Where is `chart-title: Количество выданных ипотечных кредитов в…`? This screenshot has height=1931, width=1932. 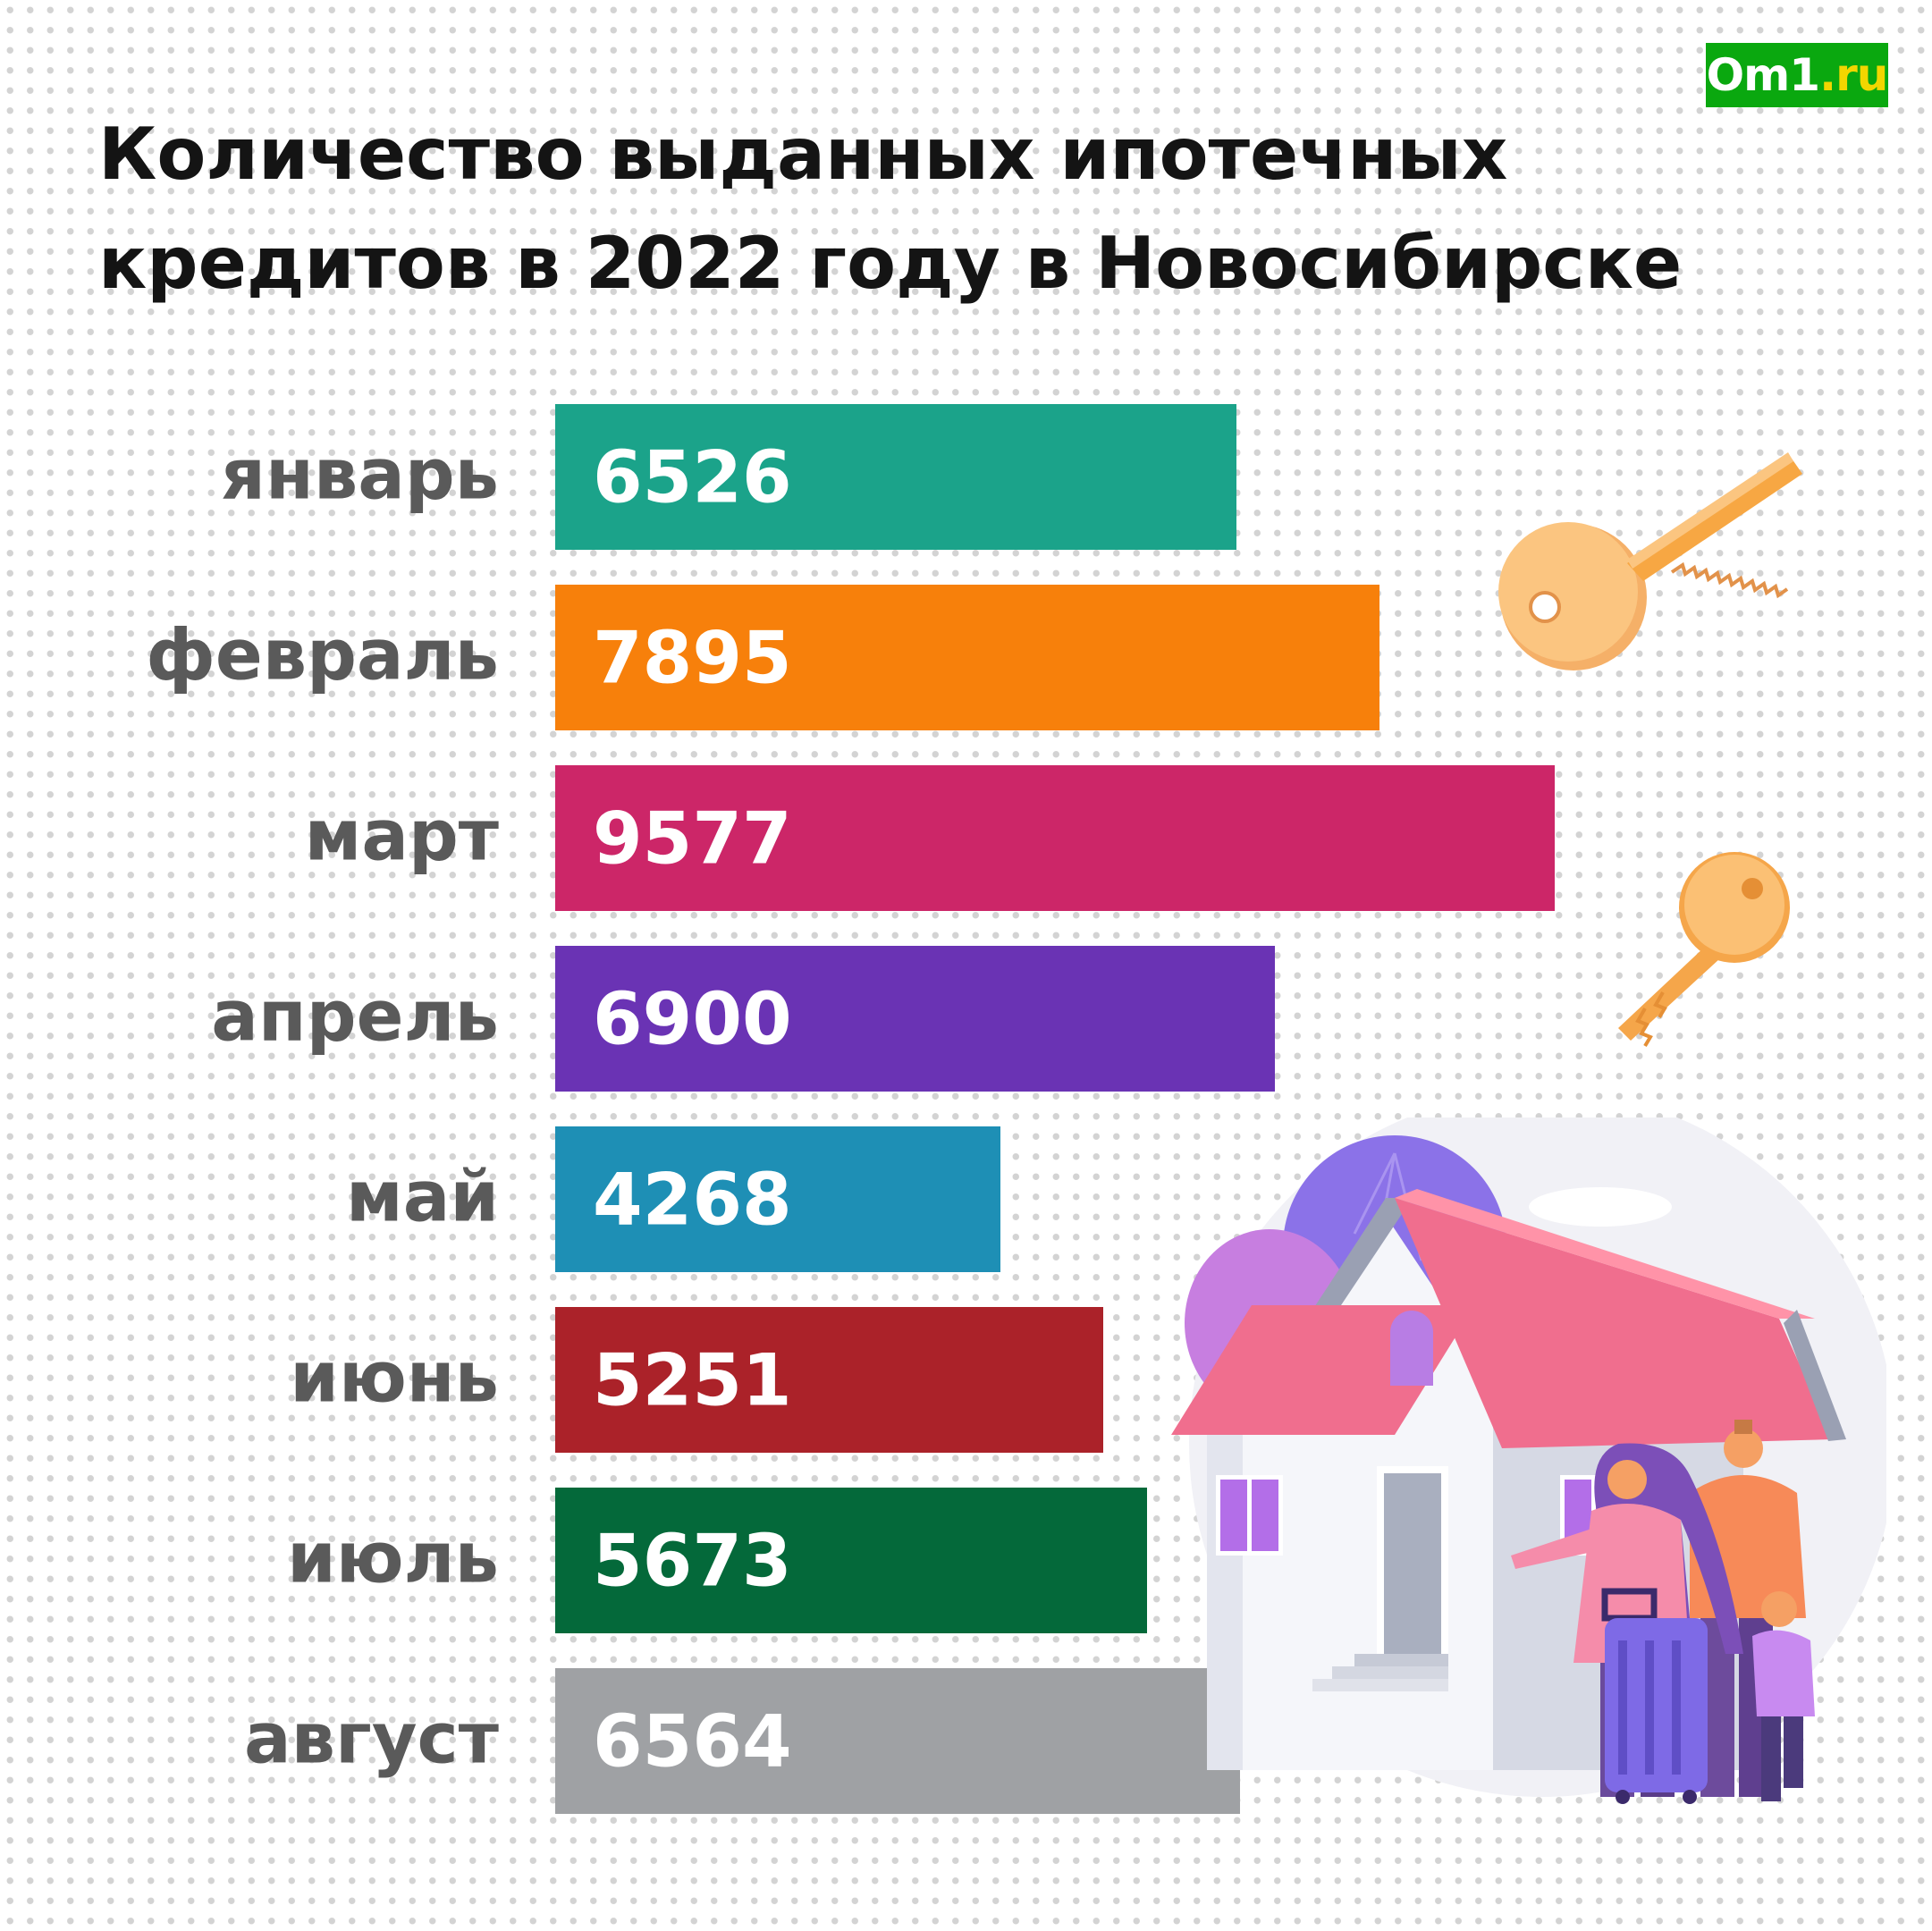
chart-title: Количество выданных ипотечных кредитов в… is located at coordinates (890, 209).